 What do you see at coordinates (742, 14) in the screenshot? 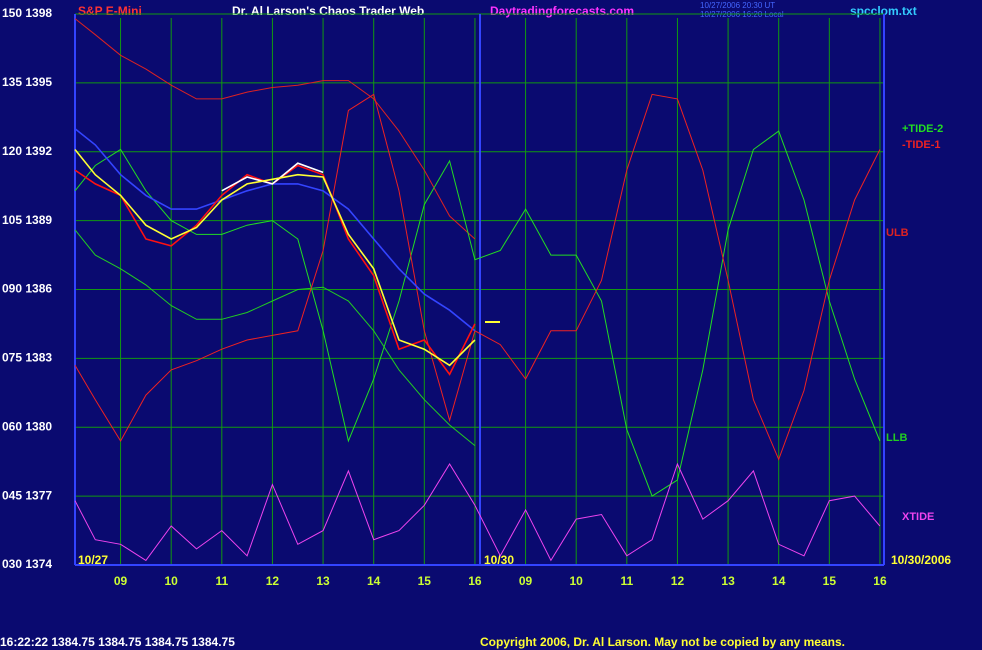
I see `stamp: 10/27/2006 16:20 Local` at bounding box center [742, 14].